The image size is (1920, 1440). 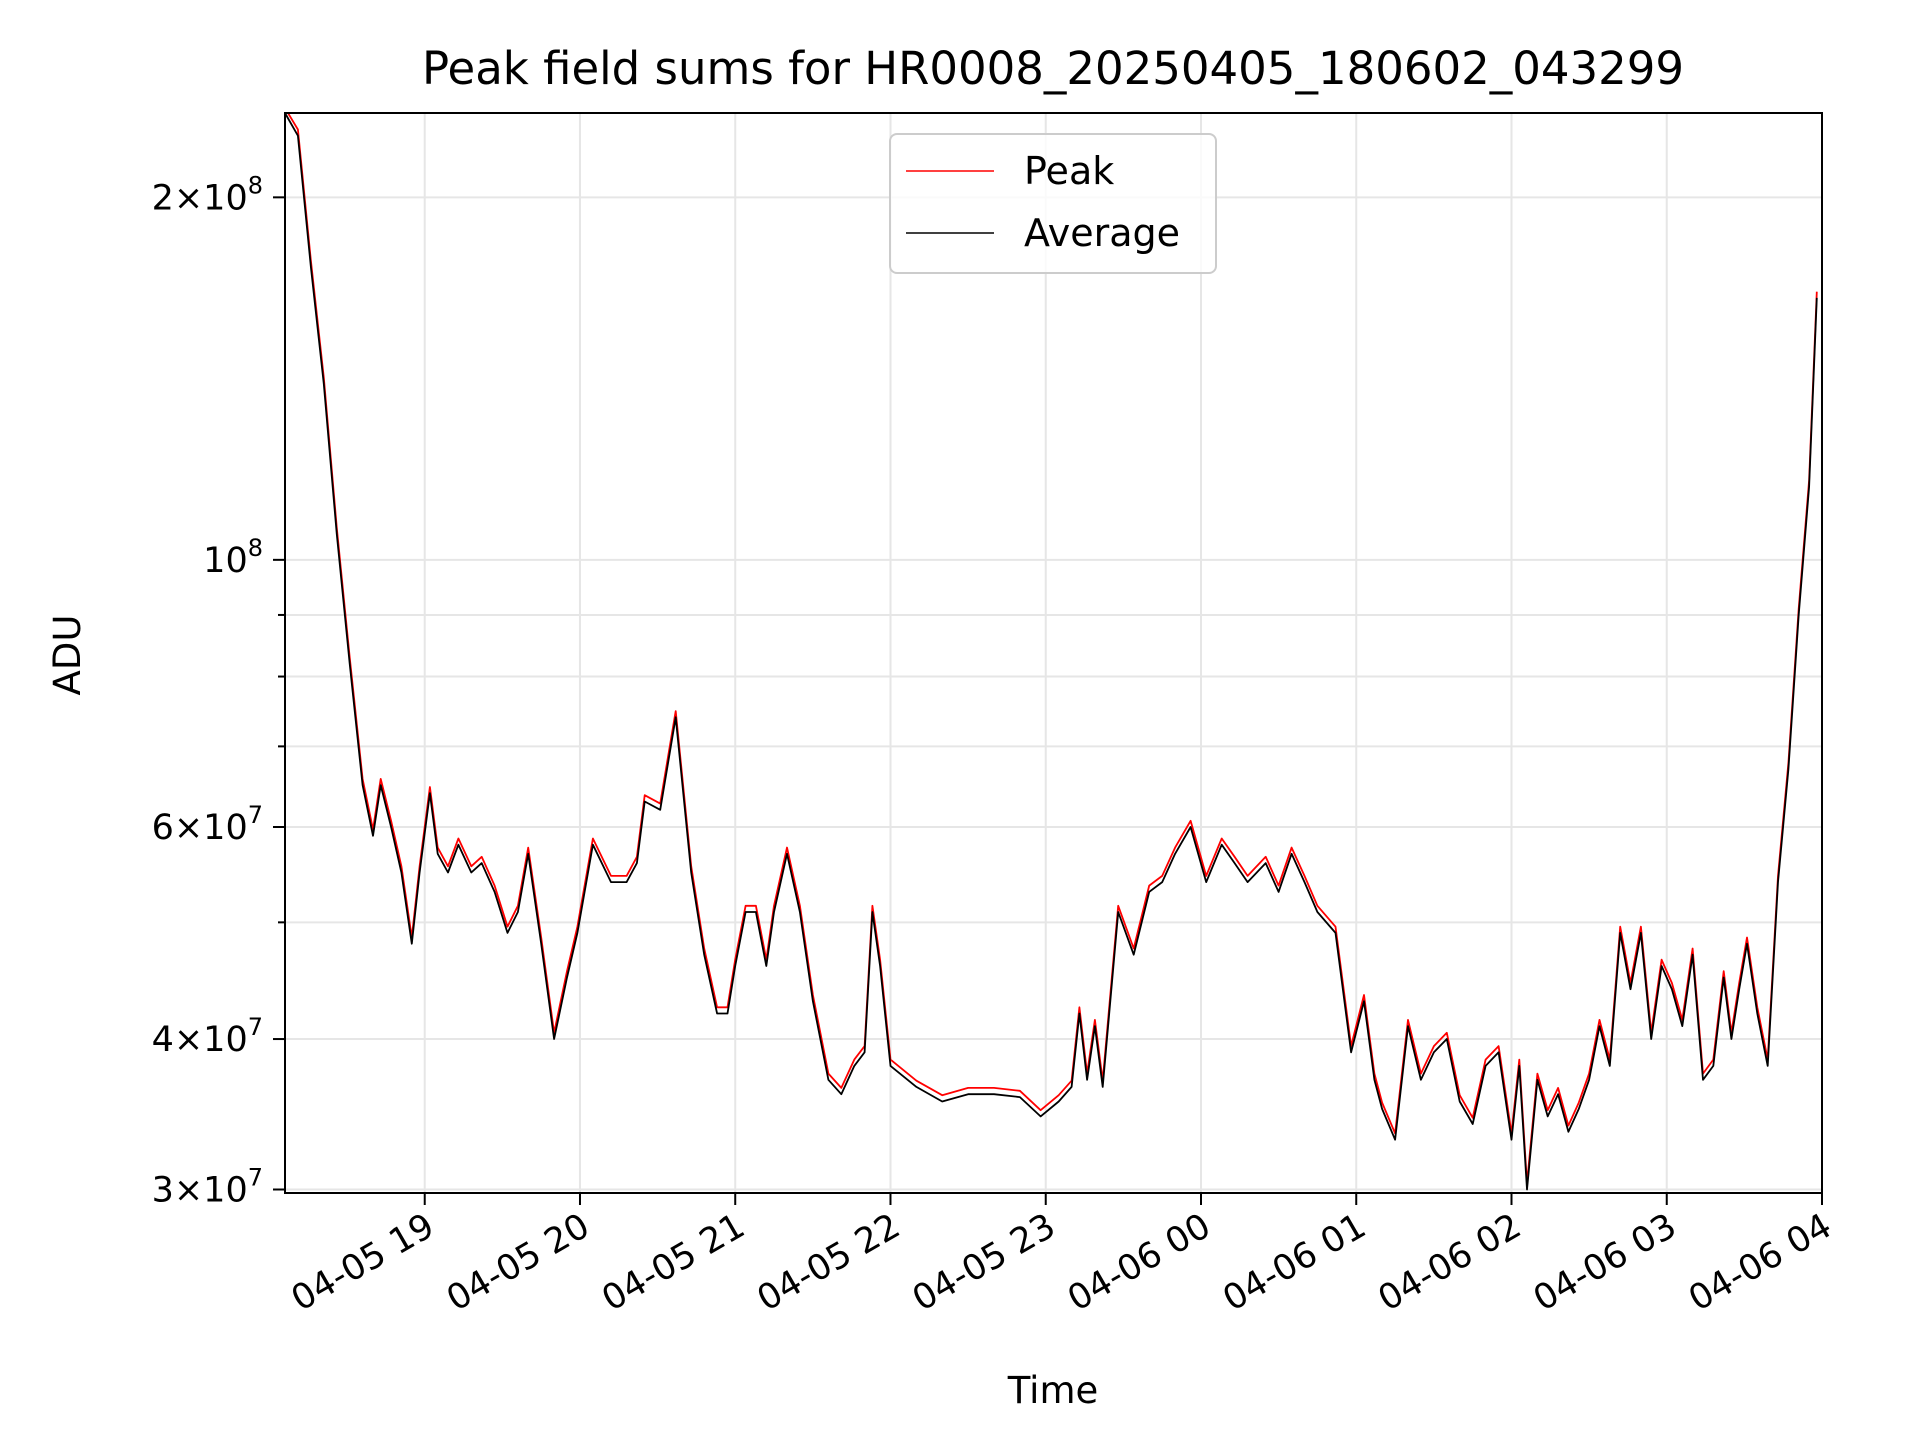 What do you see at coordinates (1069, 171) in the screenshot?
I see `legend-peak-label: Peak` at bounding box center [1069, 171].